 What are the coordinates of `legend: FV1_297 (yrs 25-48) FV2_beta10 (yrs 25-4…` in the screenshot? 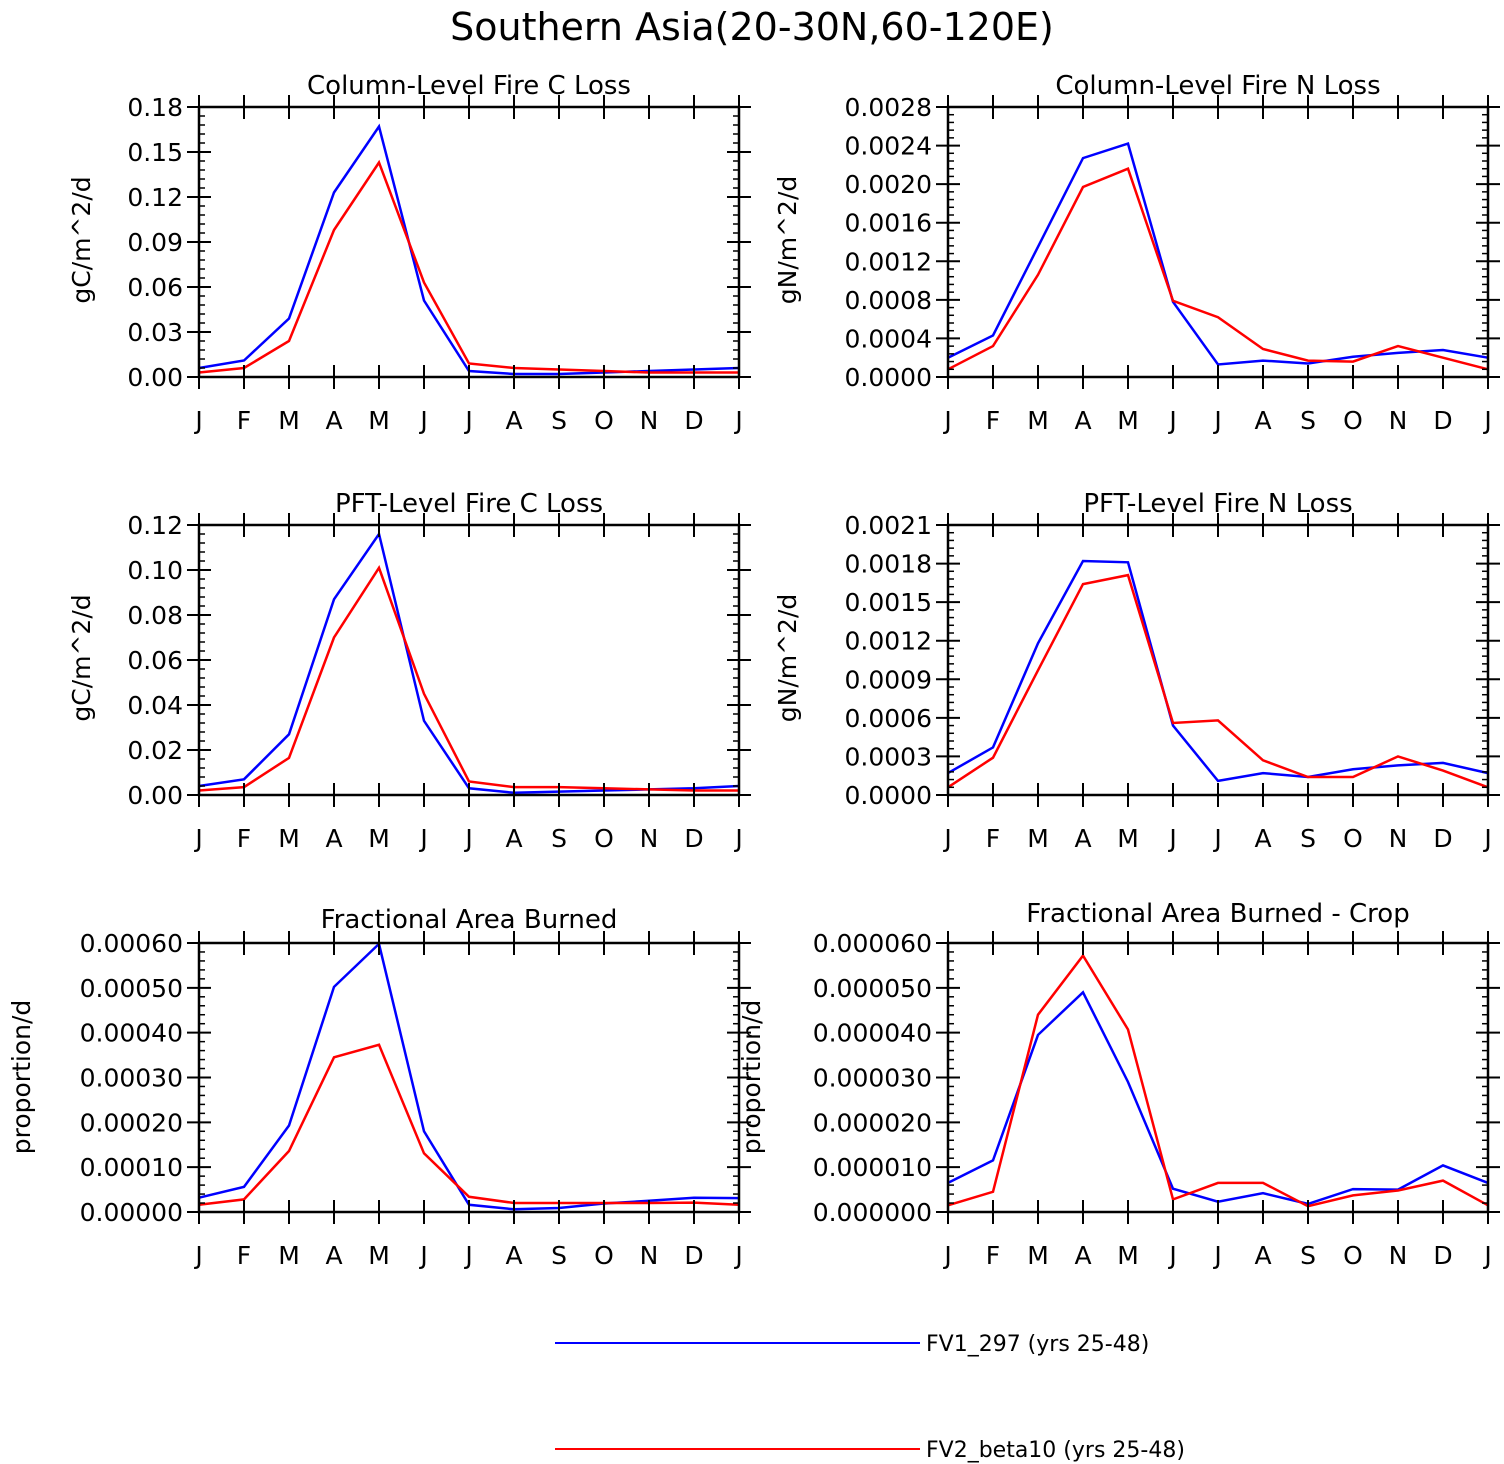 It's located at (870, 1397).